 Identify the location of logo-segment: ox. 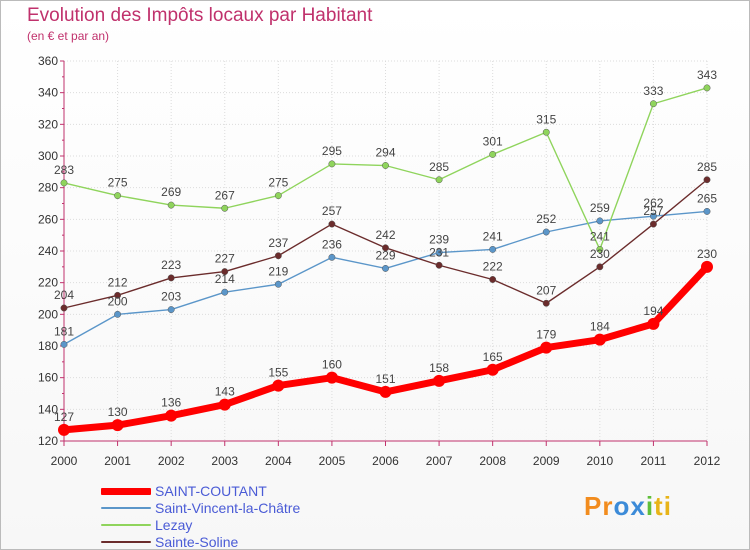
(629, 506).